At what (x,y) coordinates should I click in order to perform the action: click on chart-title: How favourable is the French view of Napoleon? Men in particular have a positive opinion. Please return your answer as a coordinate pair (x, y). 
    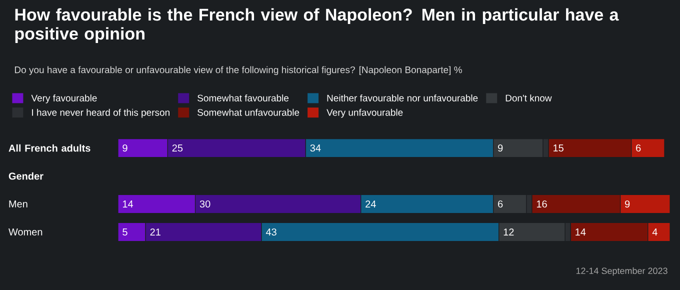
    Looking at the image, I should click on (317, 26).